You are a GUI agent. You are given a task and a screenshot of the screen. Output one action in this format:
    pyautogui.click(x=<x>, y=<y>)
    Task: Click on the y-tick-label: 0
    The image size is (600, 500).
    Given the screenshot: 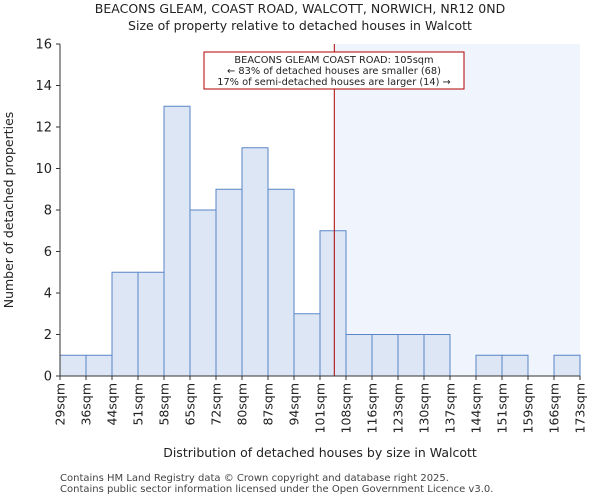 What is the action you would take?
    pyautogui.click(x=48, y=377)
    